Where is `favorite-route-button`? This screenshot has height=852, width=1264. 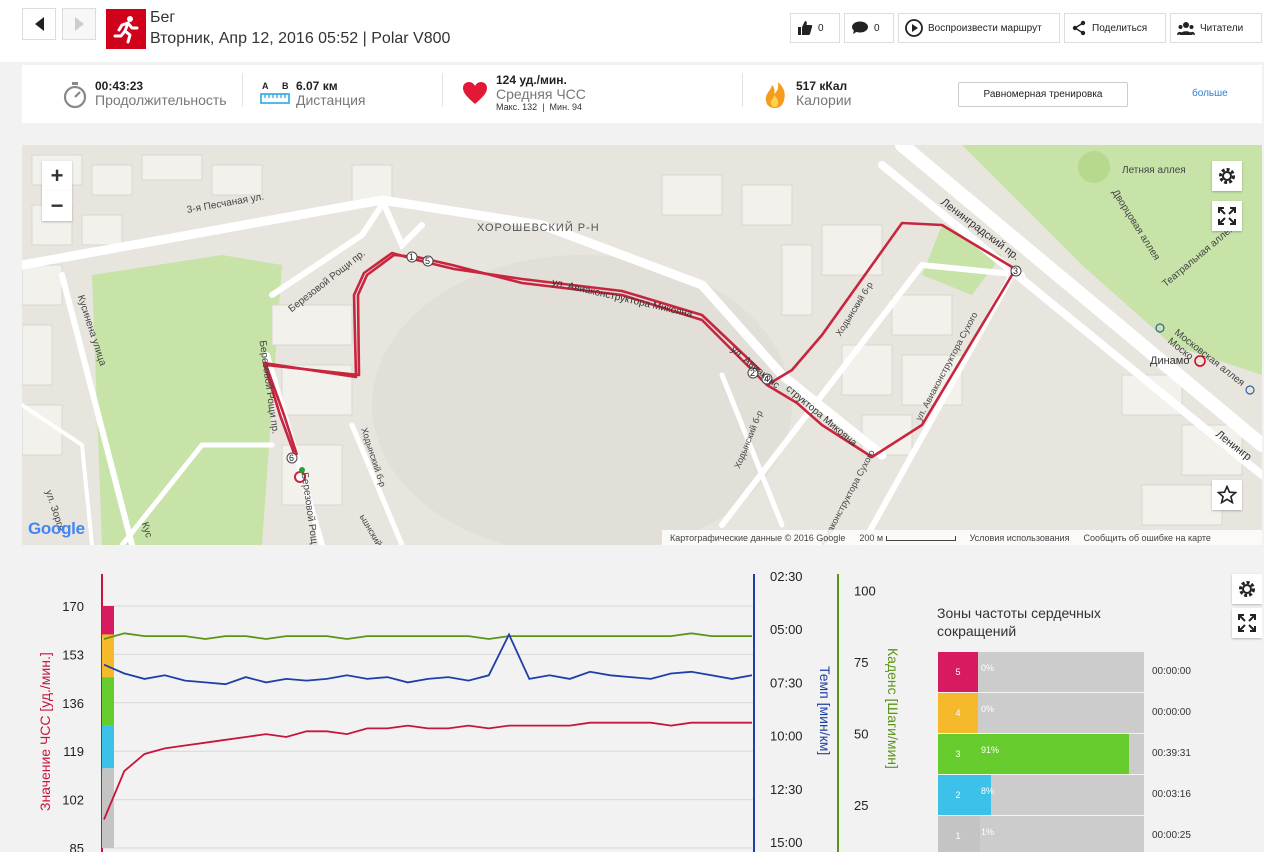
favorite-route-button is located at coordinates (1227, 495).